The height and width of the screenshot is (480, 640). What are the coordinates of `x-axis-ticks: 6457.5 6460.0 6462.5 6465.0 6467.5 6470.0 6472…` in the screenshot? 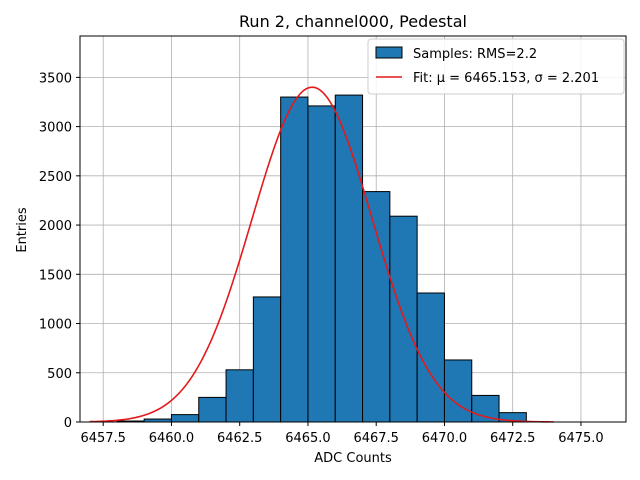 It's located at (342, 434).